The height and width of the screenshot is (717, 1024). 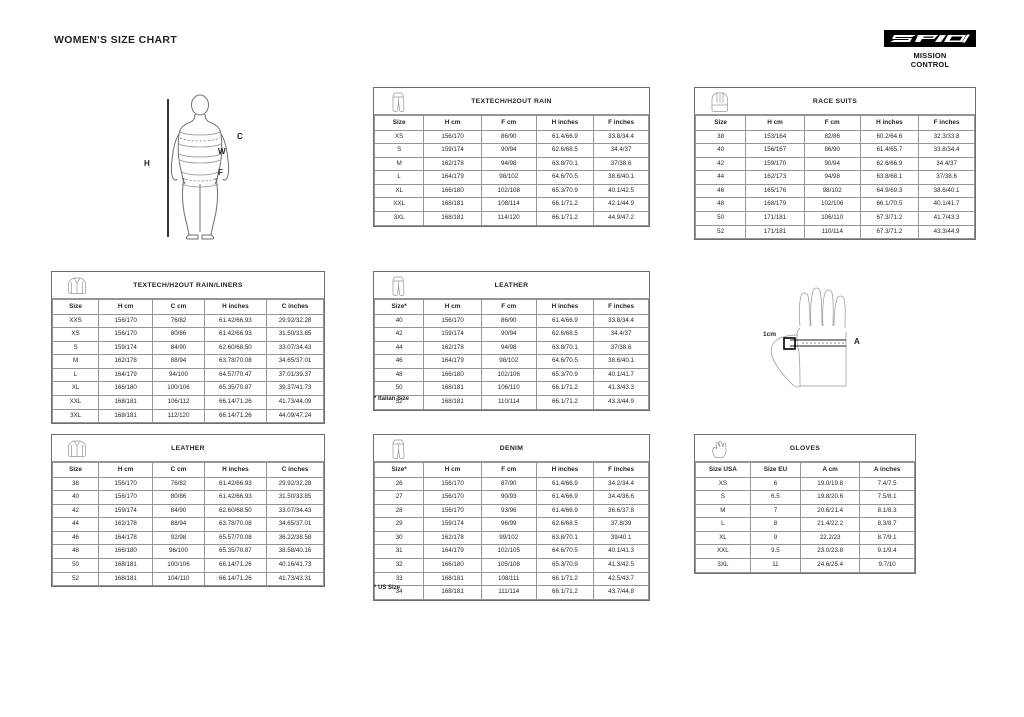 What do you see at coordinates (830, 484) in the screenshot?
I see `cell: 19.0/19.8` at bounding box center [830, 484].